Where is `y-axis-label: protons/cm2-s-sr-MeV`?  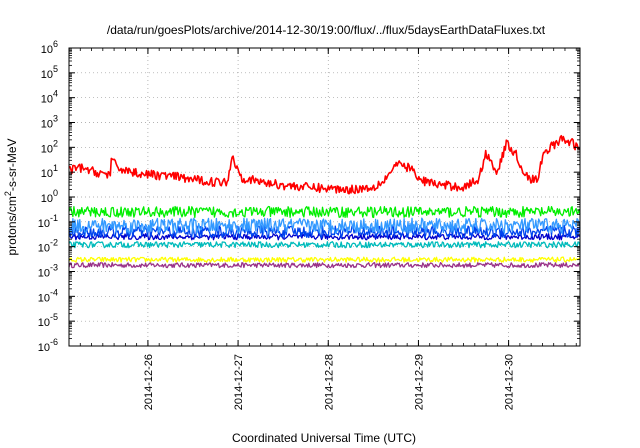
y-axis-label: protons/cm2-s-sr-MeV is located at coordinates (11, 196).